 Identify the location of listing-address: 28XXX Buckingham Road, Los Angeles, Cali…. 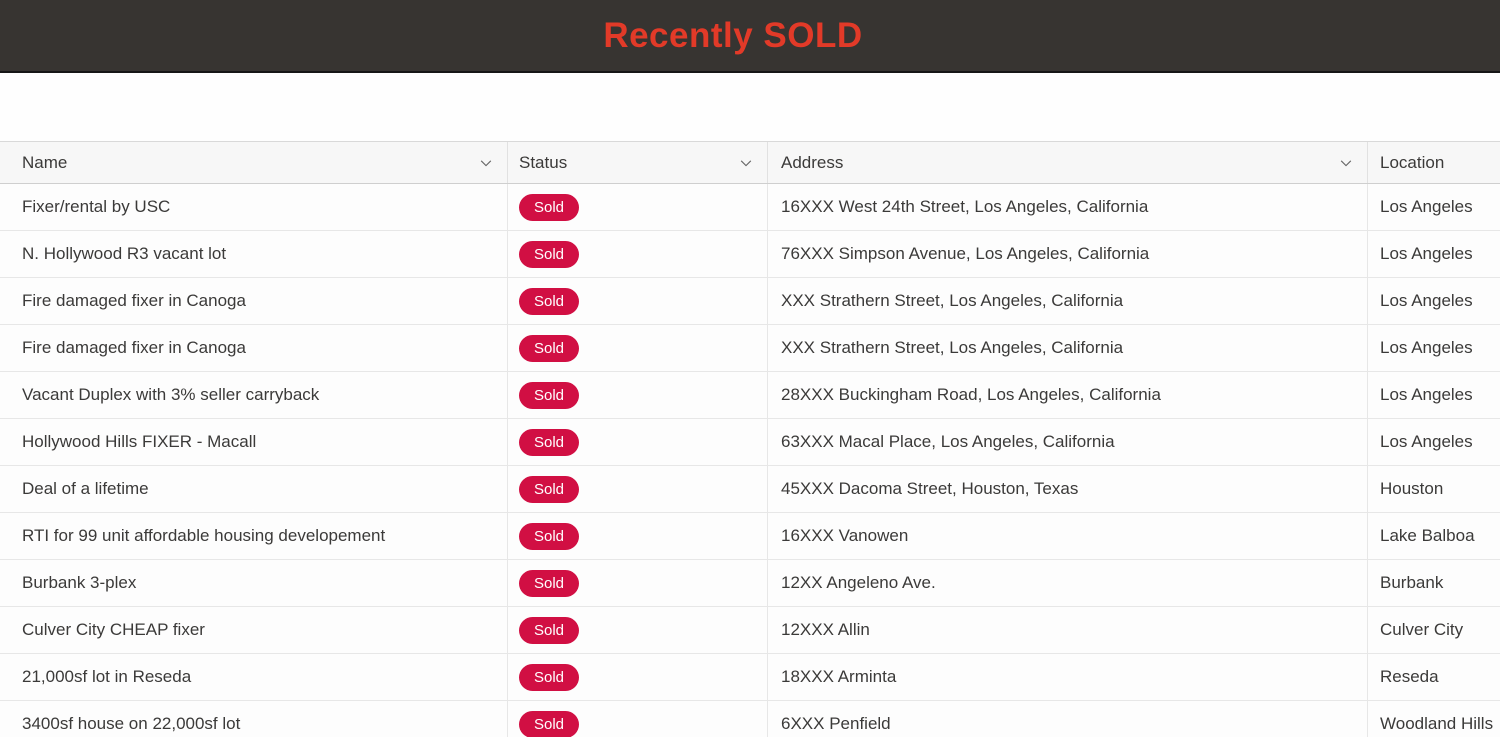
(971, 394).